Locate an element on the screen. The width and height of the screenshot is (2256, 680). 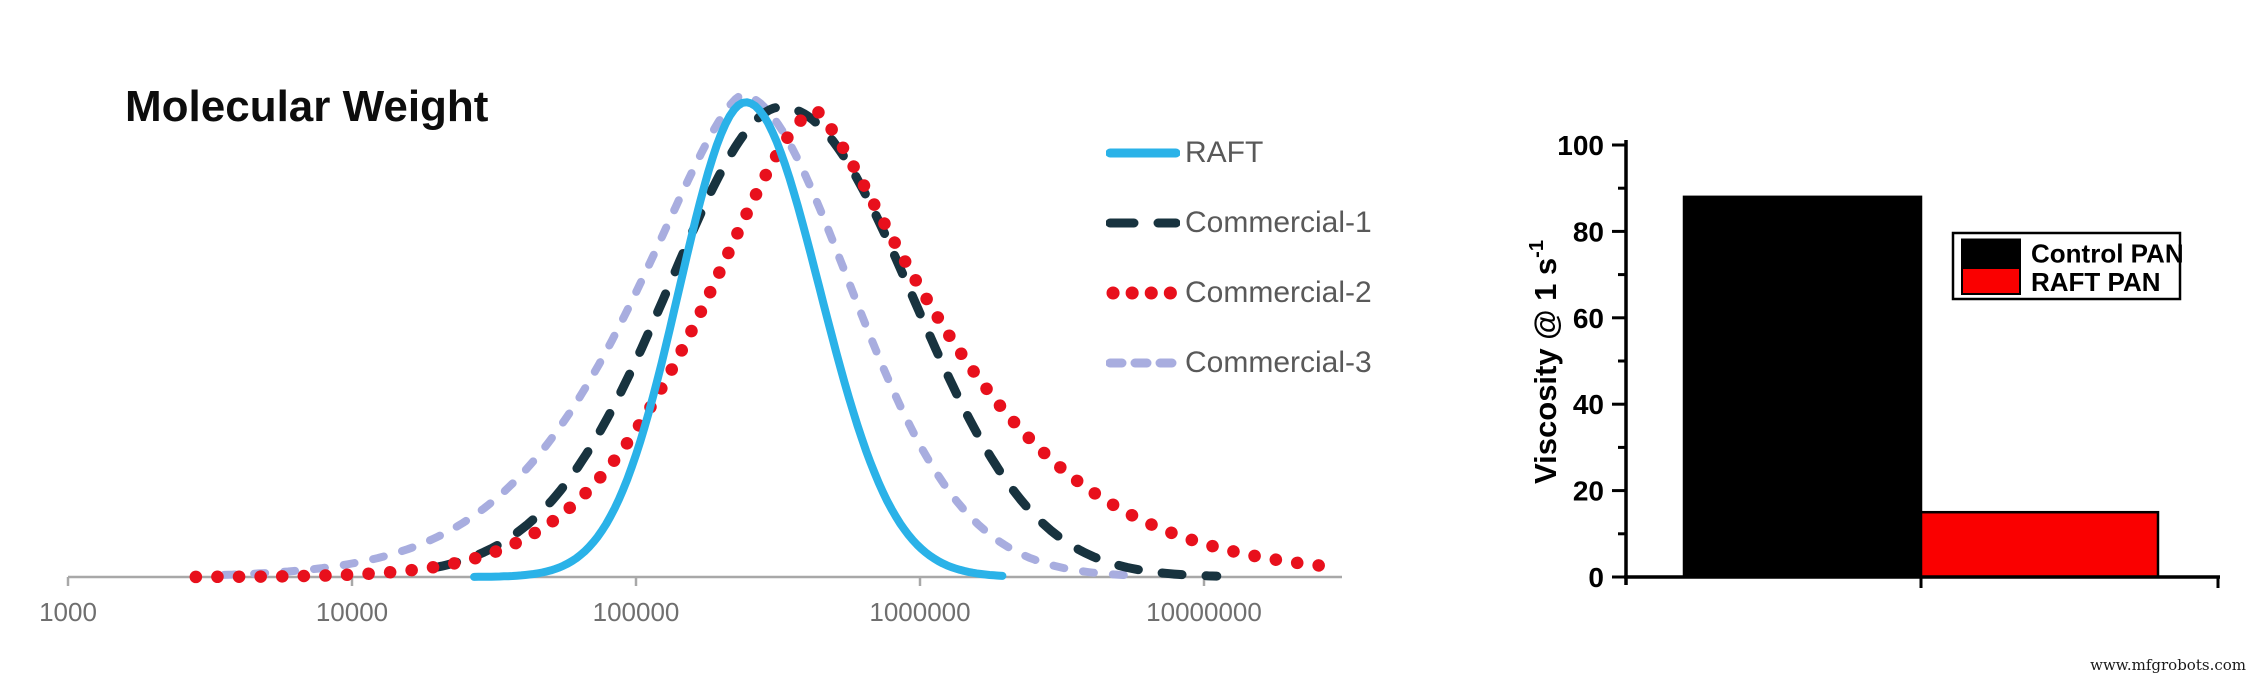
mw-x-tick-label: 10000000 is located at coordinates (1204, 612).